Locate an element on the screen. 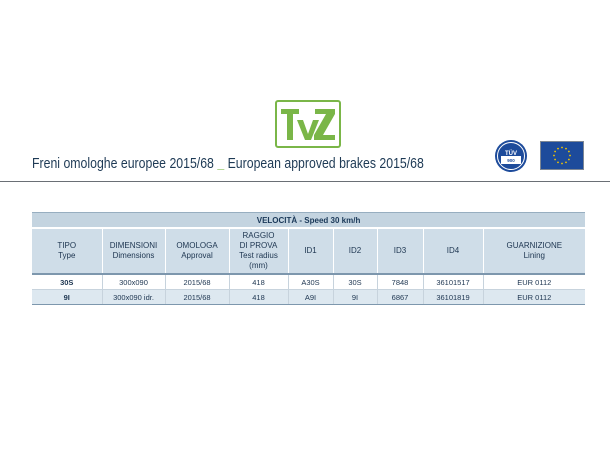 This screenshot has height=450, width=610. cell-id4: 36101517 is located at coordinates (452, 282).